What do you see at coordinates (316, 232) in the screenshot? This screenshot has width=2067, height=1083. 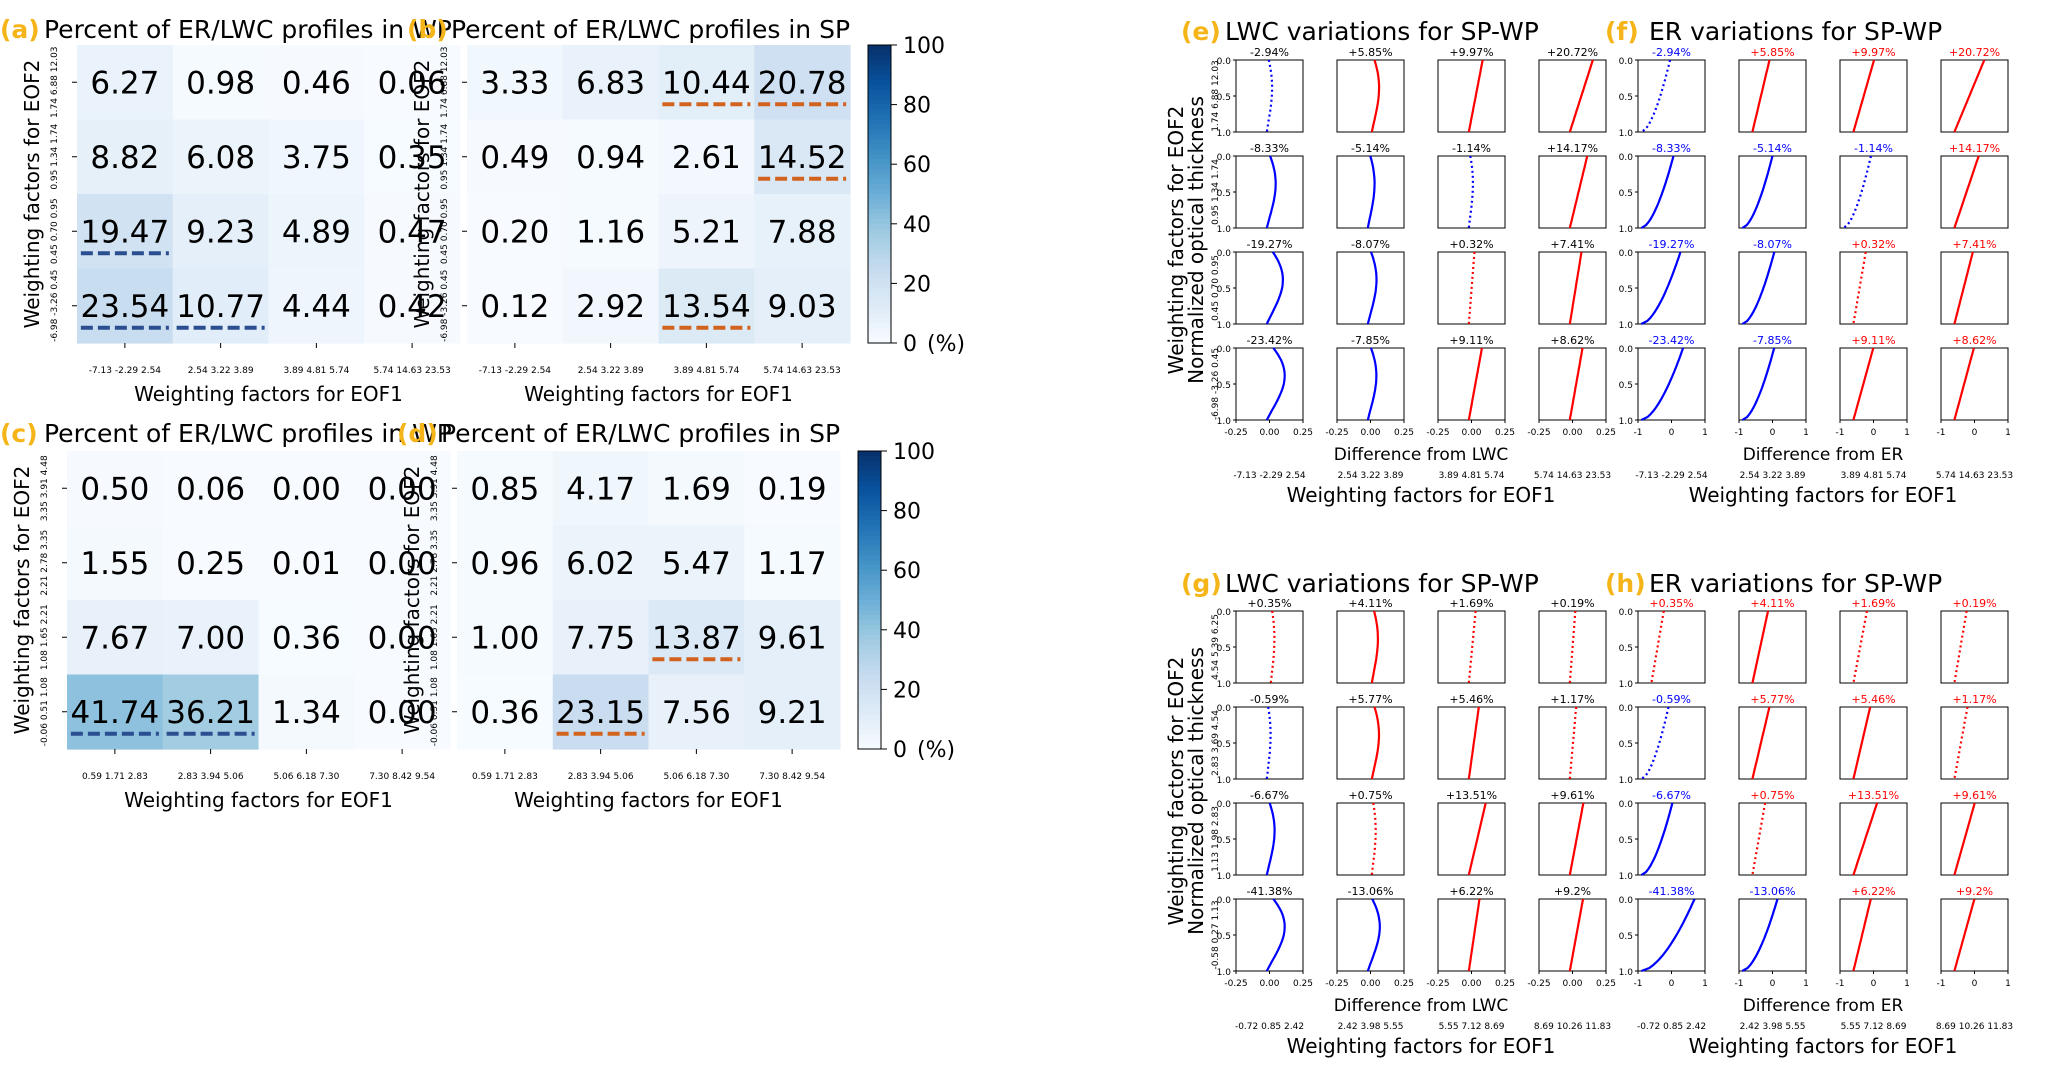 I see `heatmap-value-label: 4.89` at bounding box center [316, 232].